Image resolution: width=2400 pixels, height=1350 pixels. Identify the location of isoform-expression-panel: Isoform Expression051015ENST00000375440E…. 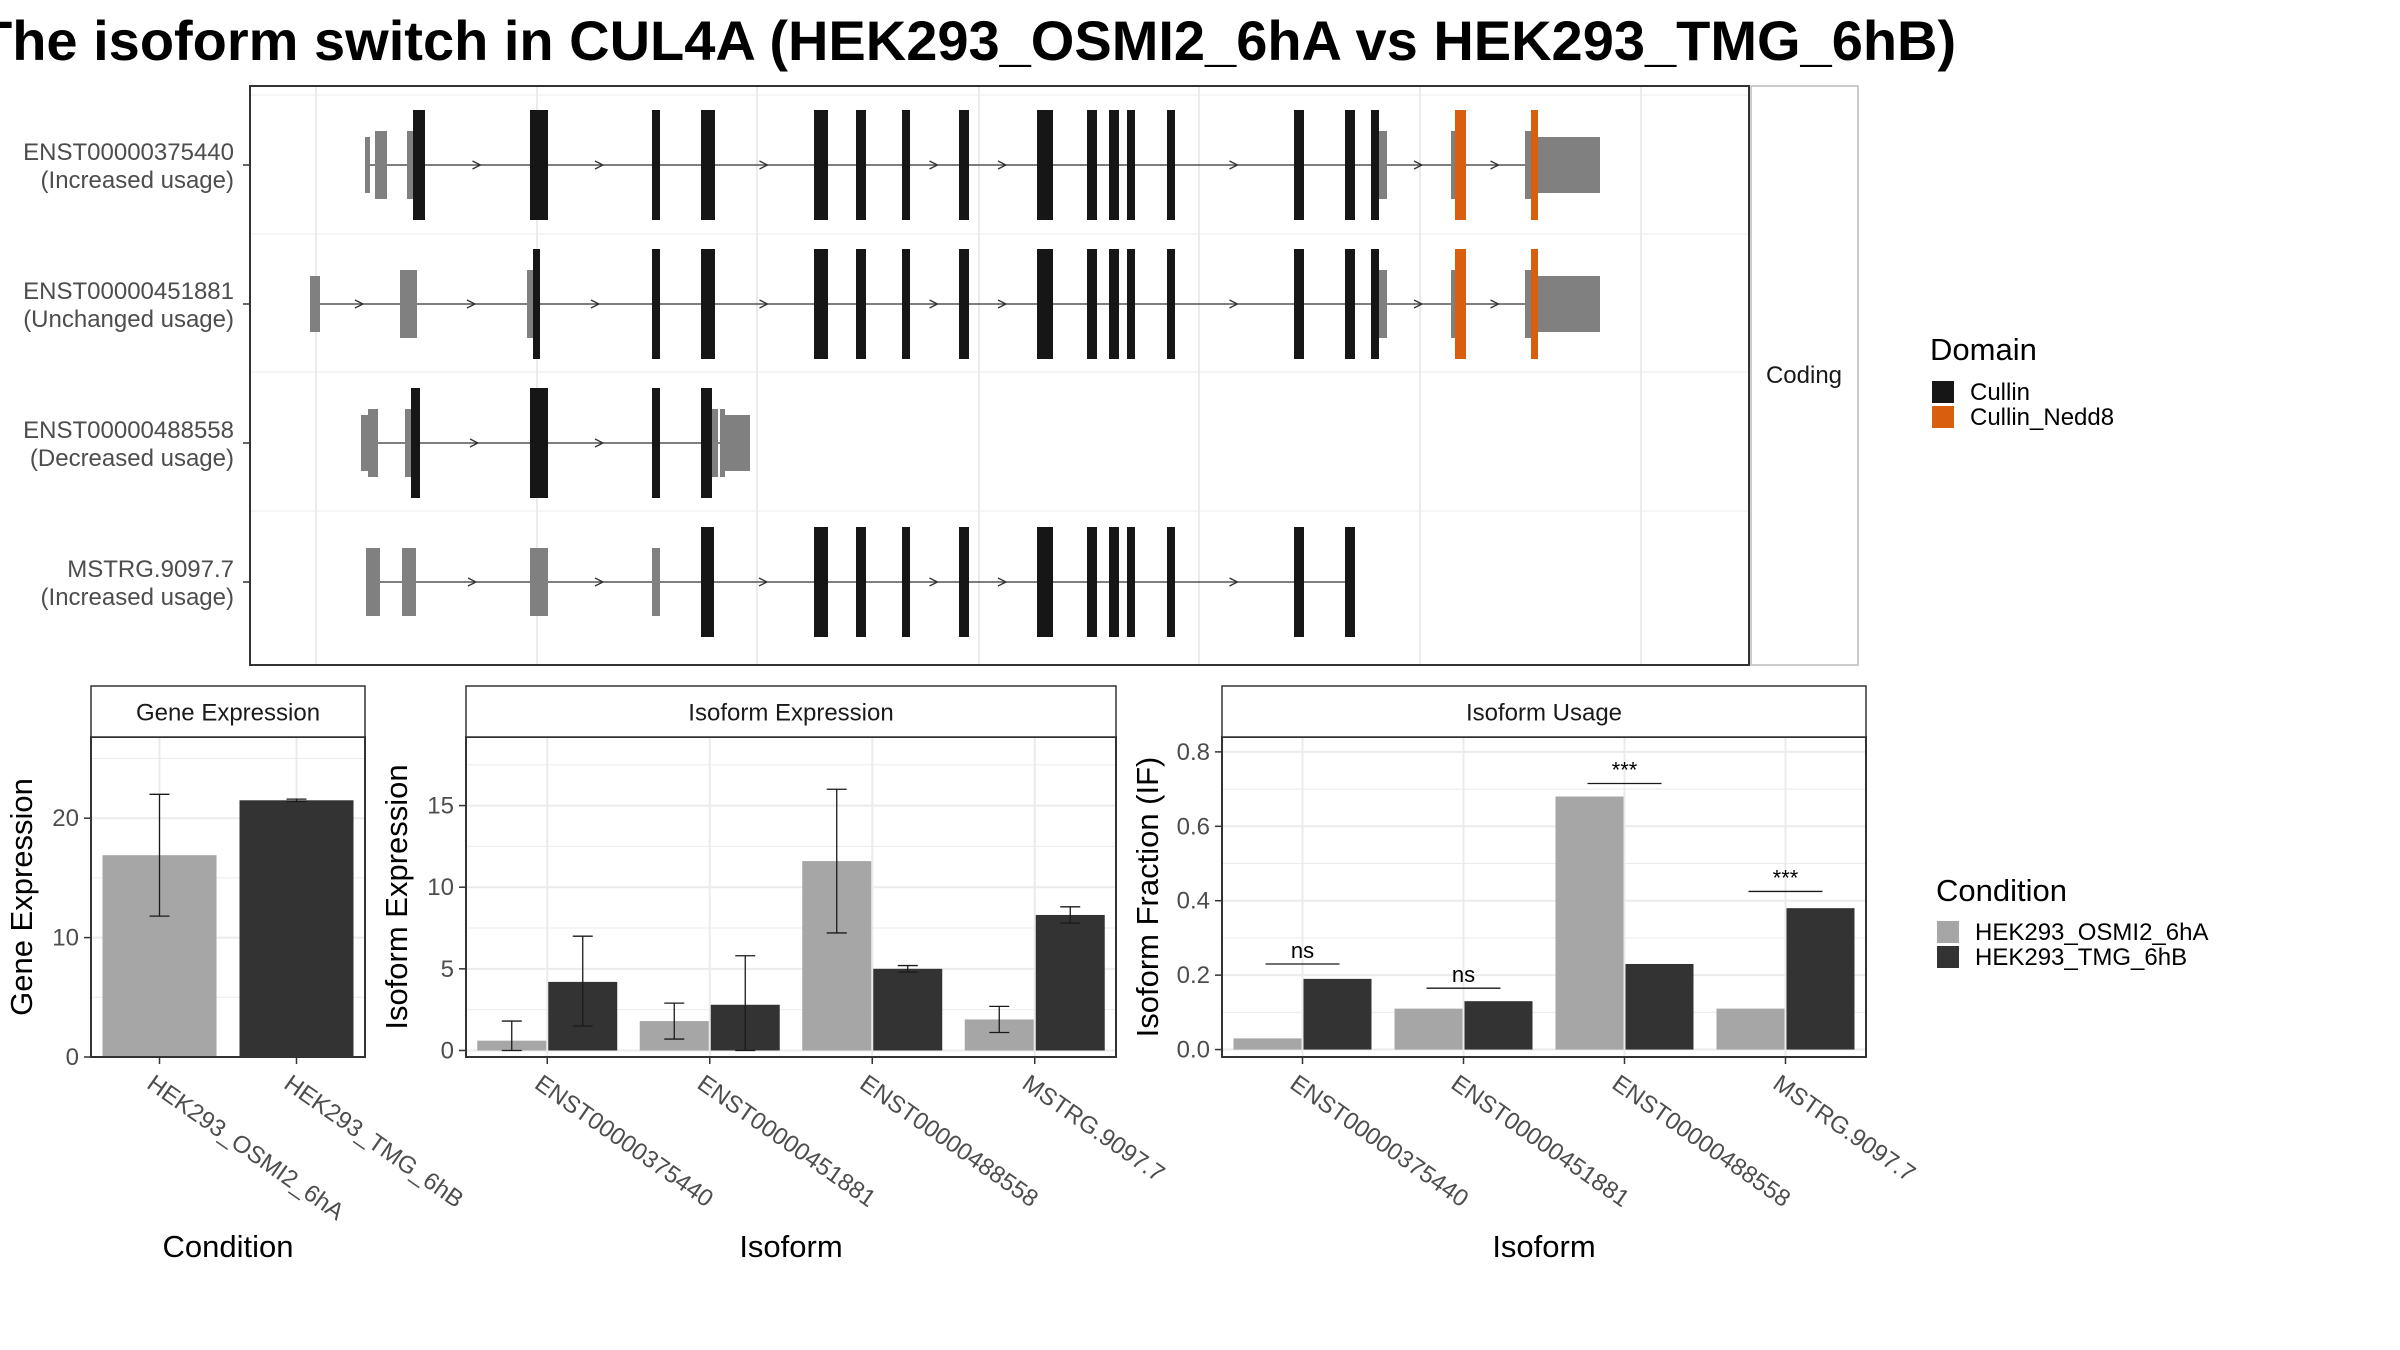
(774, 974).